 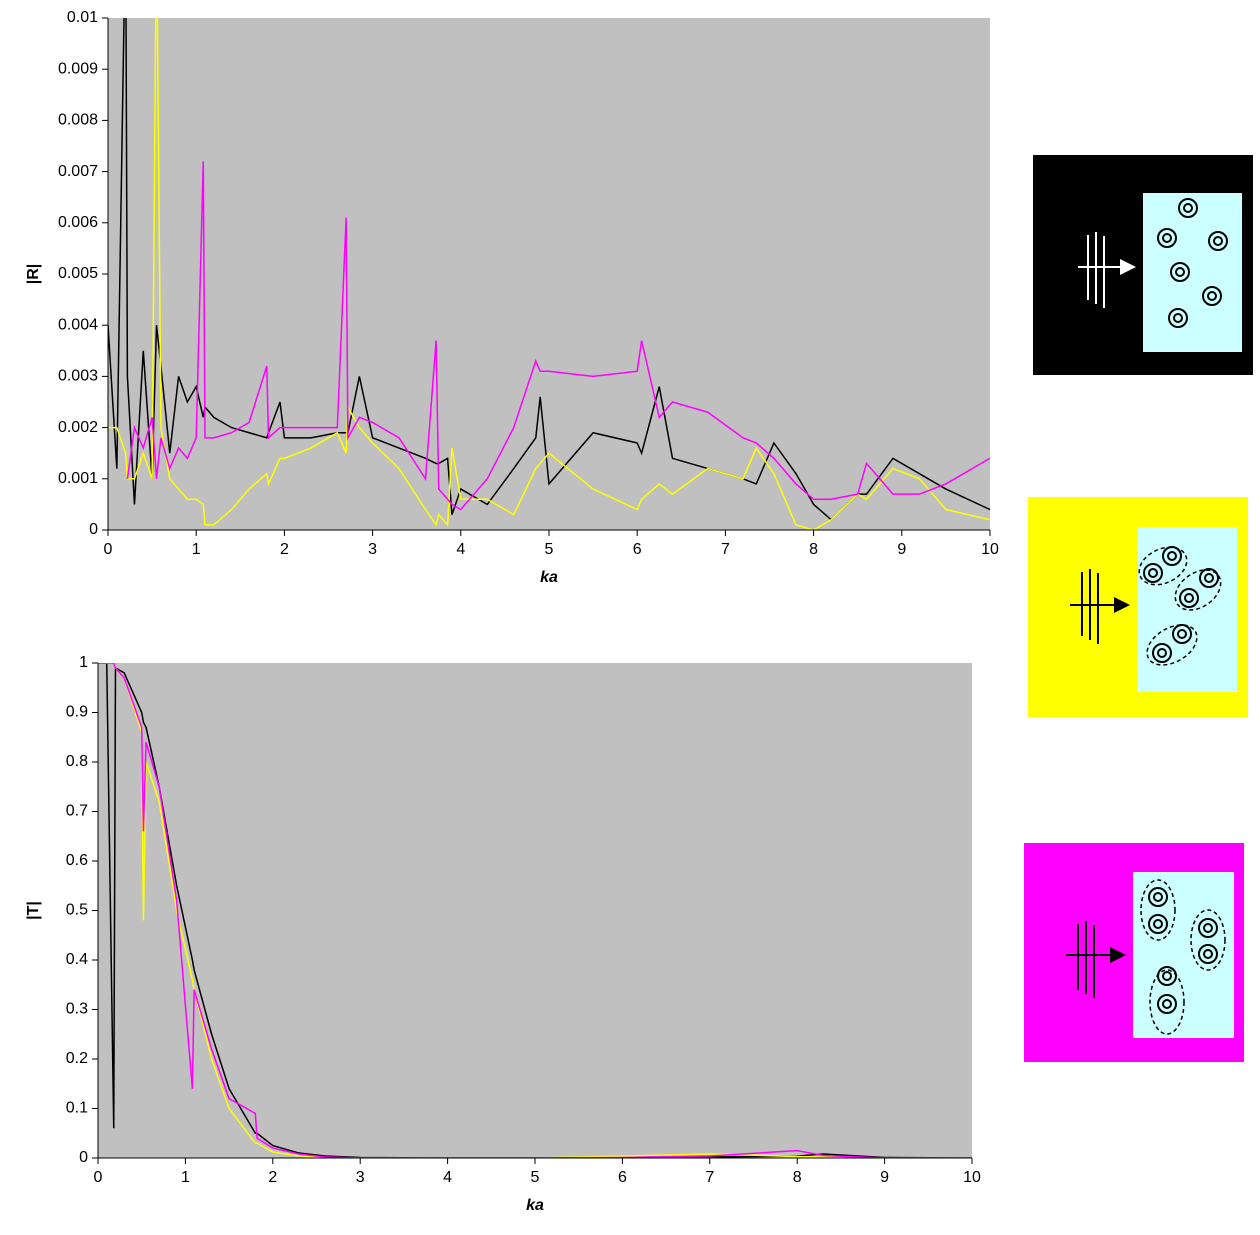 I want to click on y-tick-label: 0.005, so click(x=78, y=273).